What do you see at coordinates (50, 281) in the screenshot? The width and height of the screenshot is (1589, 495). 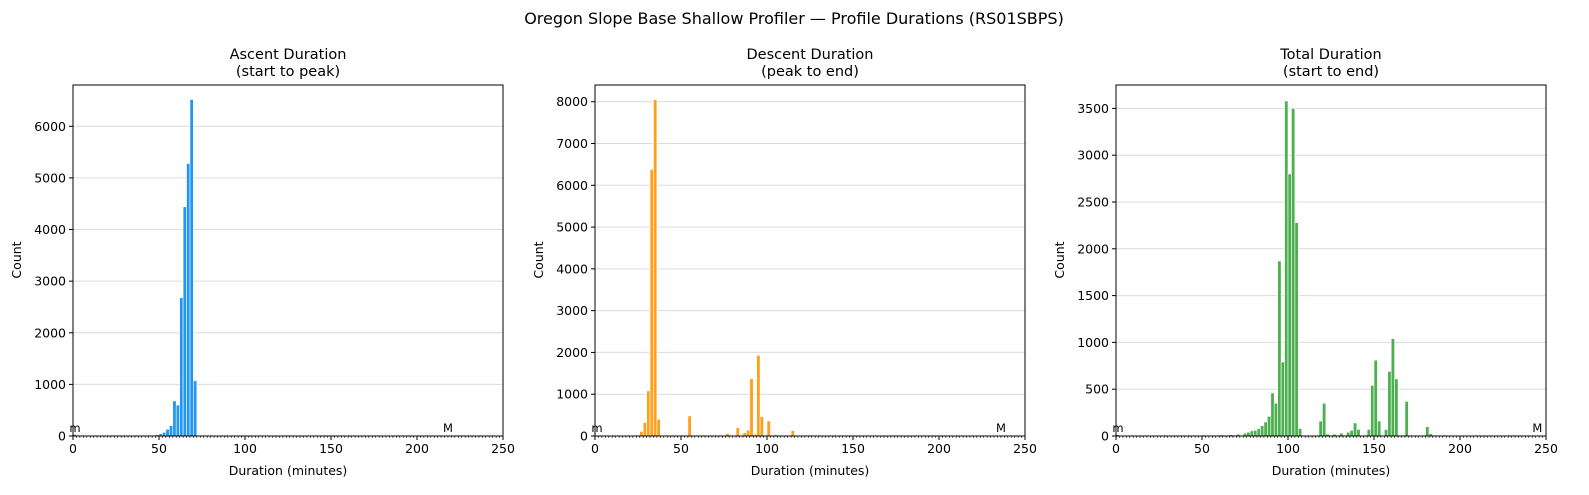 I see `ascent-ytick-label: 3000` at bounding box center [50, 281].